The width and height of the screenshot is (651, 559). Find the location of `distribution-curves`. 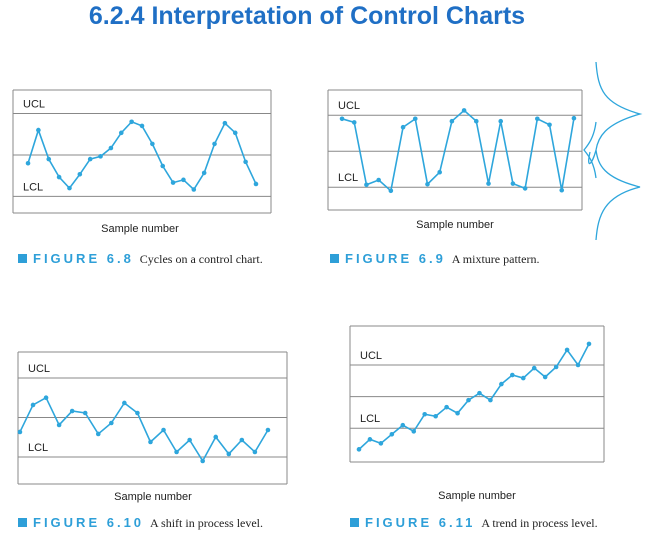

distribution-curves is located at coordinates (613, 151).